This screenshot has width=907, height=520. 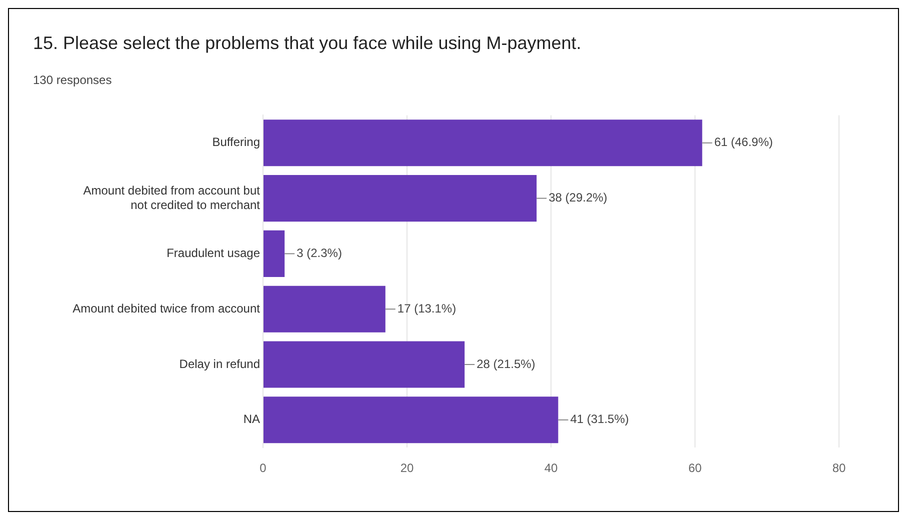 I want to click on data-label: 61 (46.9%), so click(x=743, y=142).